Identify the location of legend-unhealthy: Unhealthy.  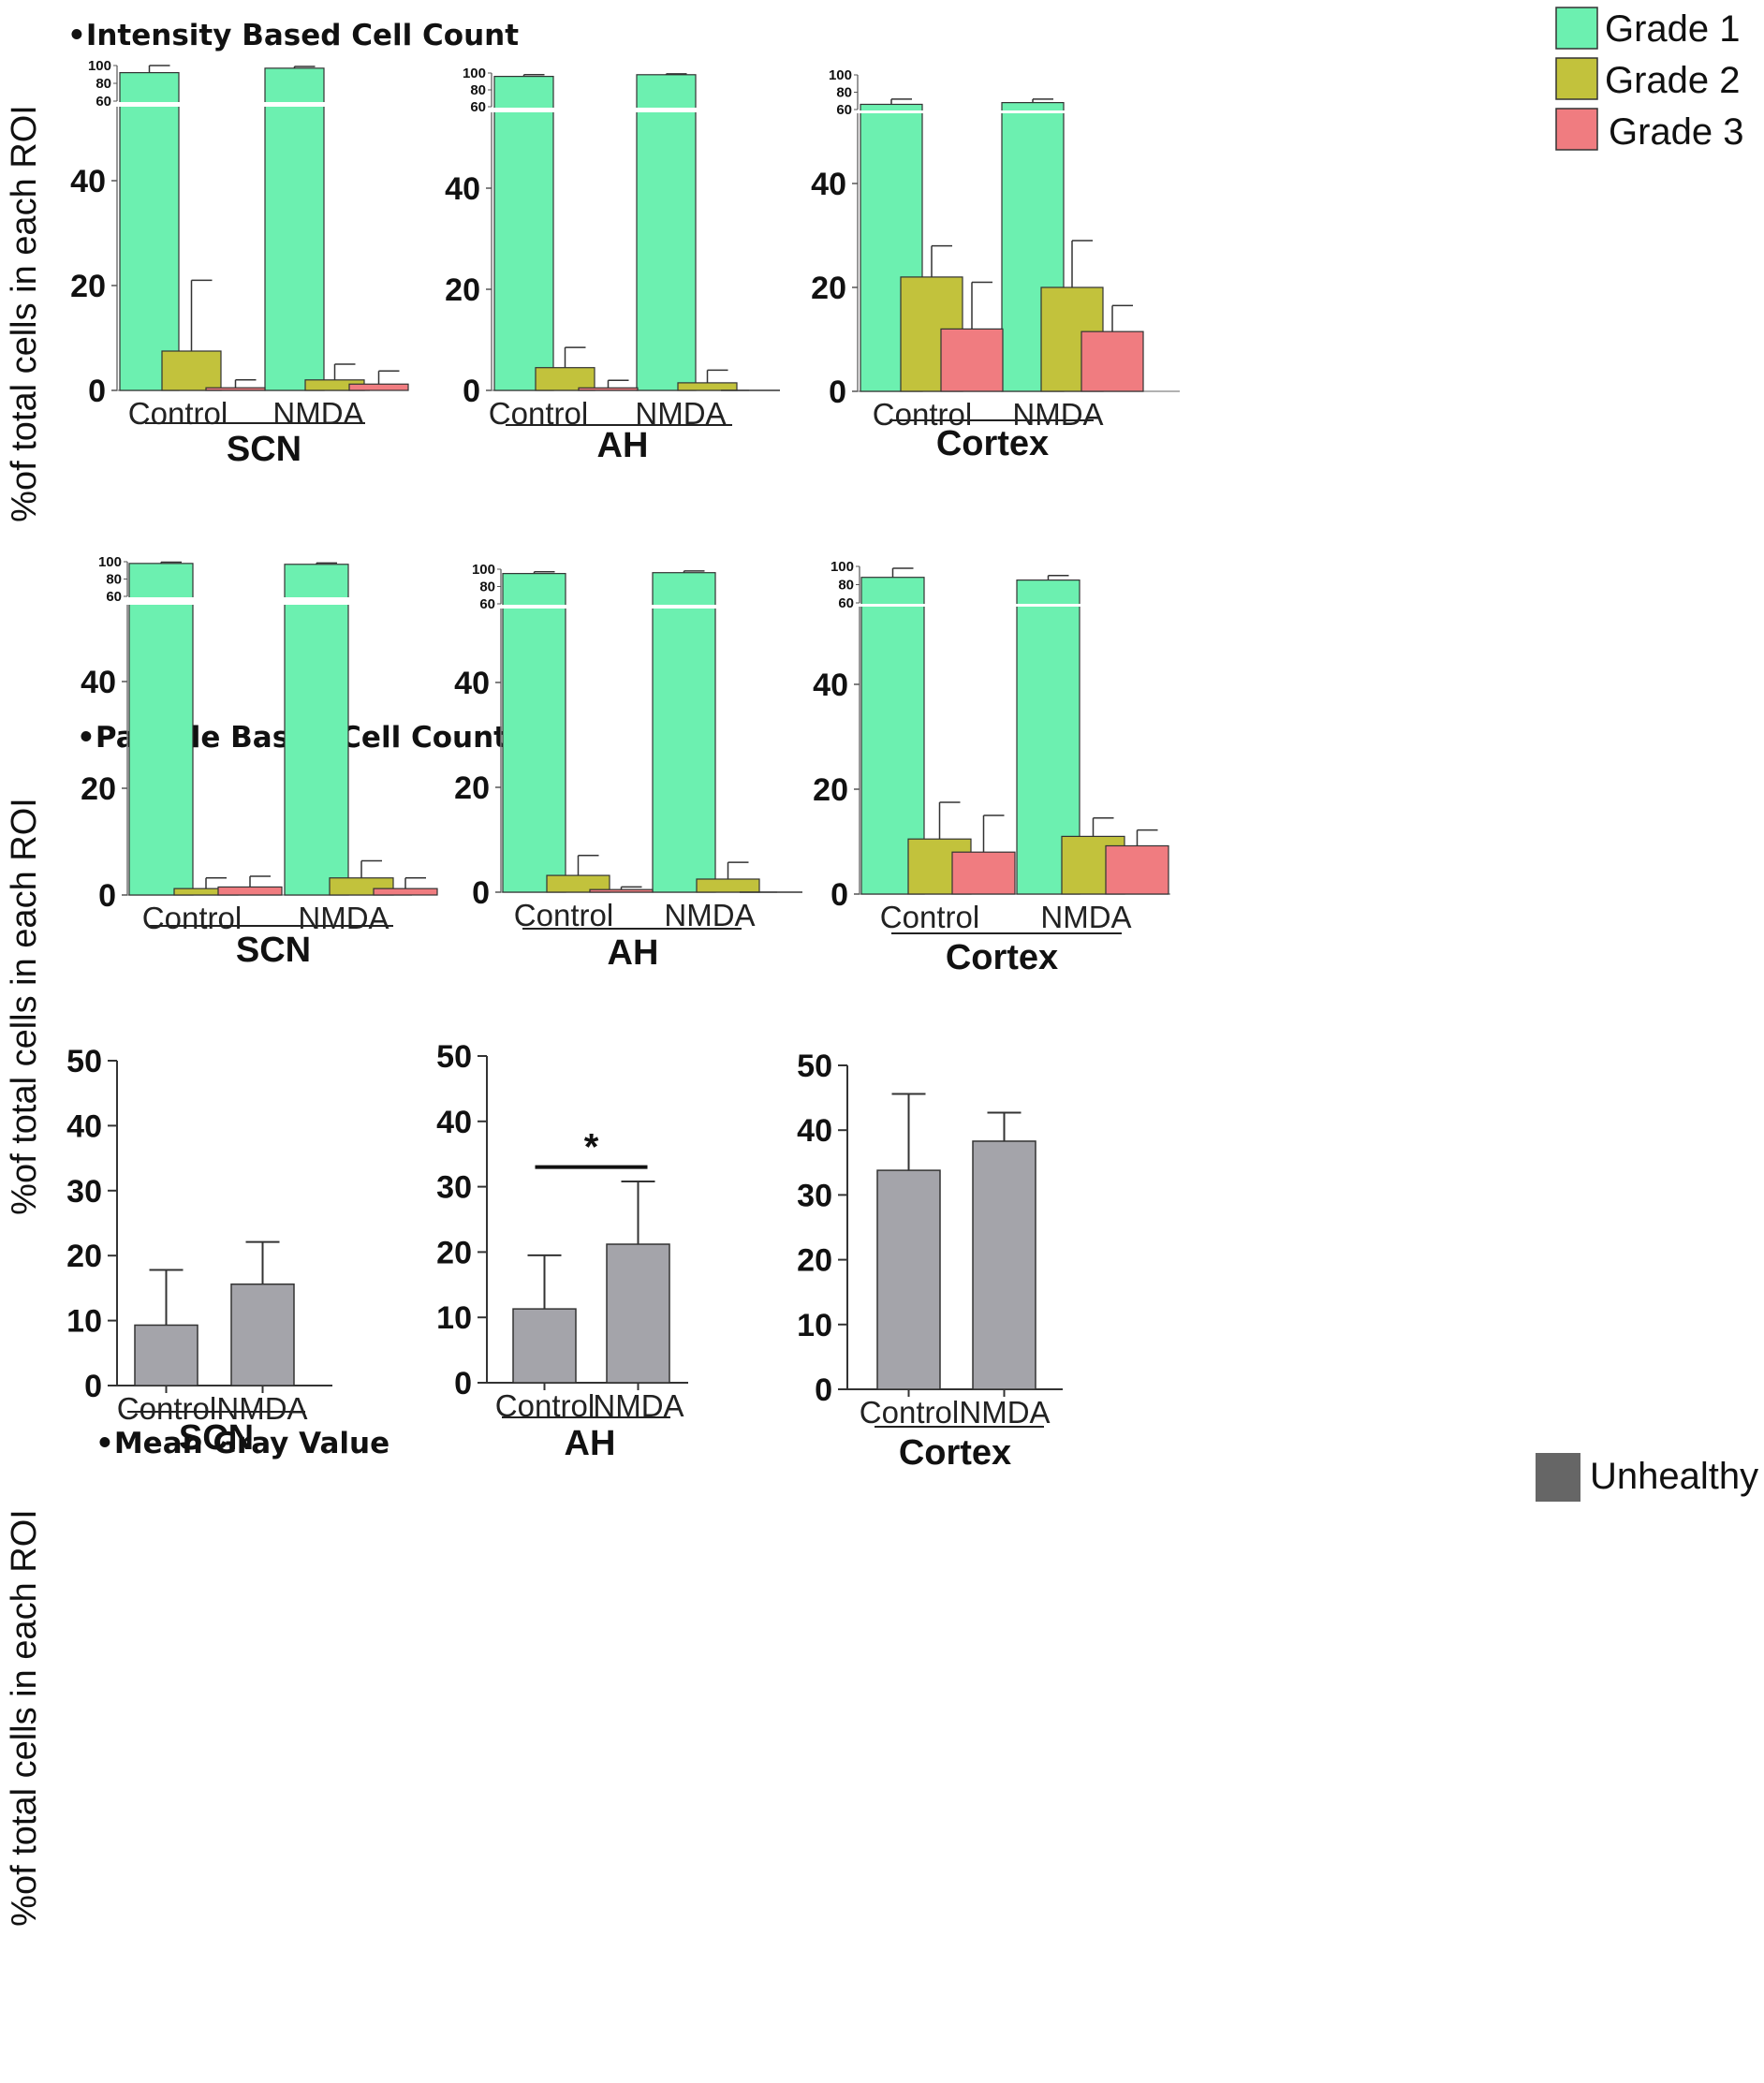
(1647, 1478).